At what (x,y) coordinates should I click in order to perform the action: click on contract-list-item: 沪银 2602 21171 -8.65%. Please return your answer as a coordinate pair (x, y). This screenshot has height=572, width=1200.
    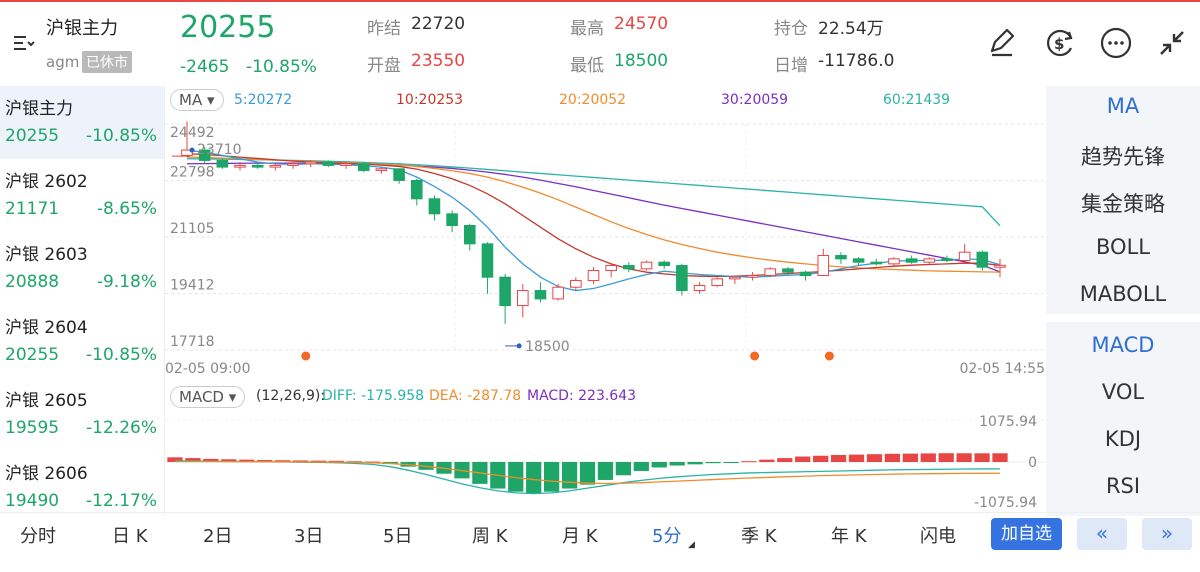
    Looking at the image, I should click on (82, 195).